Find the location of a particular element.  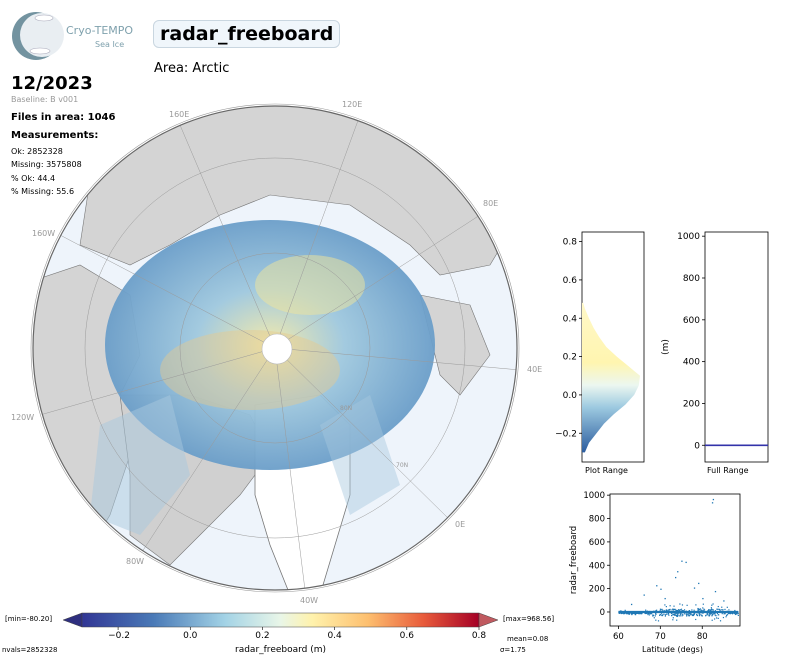

scatter-ytick-label: 800 is located at coordinates (597, 520).